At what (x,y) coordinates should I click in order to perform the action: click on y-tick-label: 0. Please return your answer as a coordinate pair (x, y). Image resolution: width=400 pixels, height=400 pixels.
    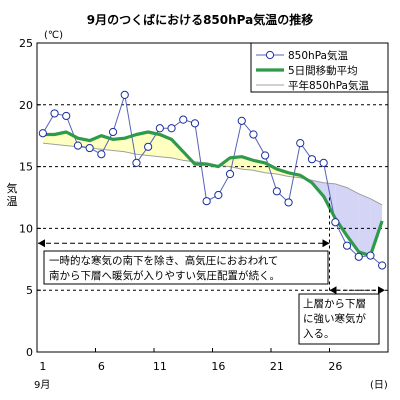
    Looking at the image, I should click on (29, 352).